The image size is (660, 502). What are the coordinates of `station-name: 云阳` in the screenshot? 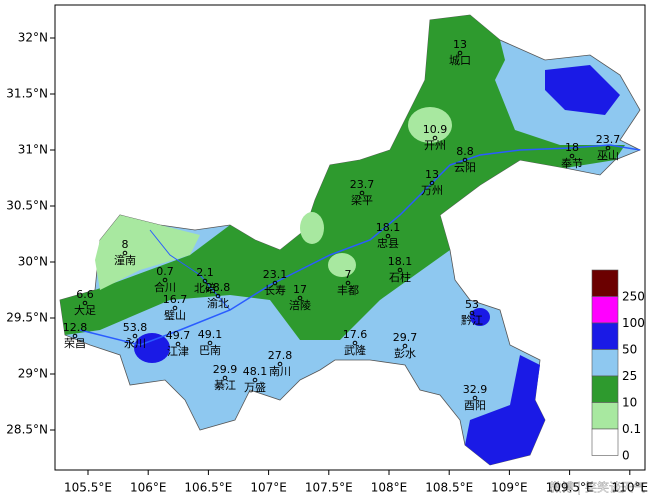 It's located at (465, 167).